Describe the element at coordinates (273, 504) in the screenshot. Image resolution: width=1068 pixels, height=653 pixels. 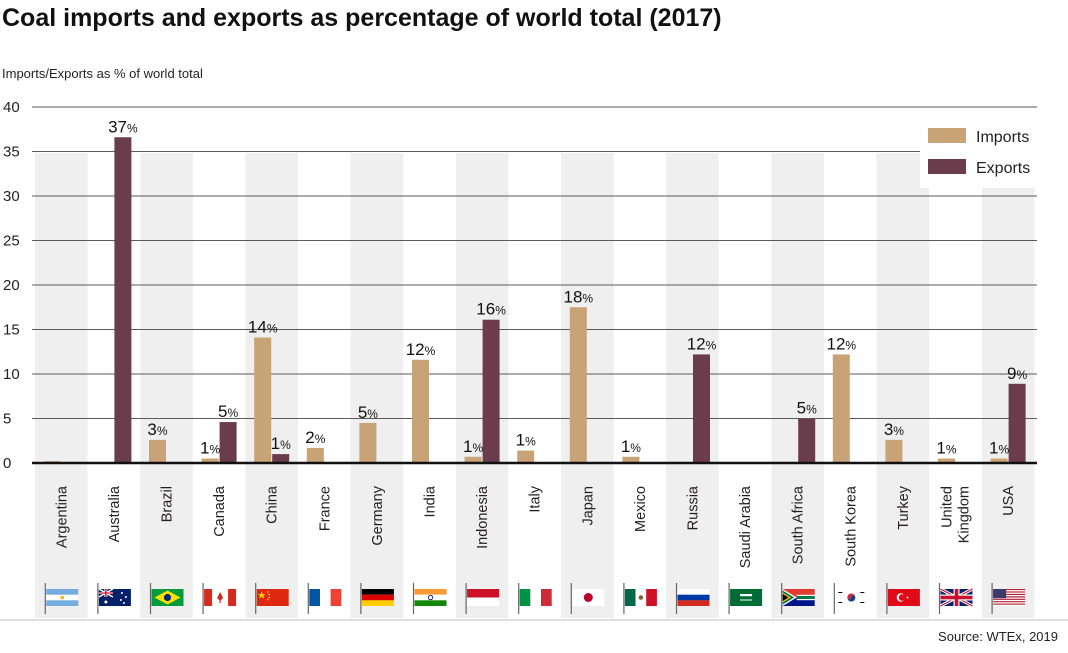
I see `category-label-china: China` at that location.